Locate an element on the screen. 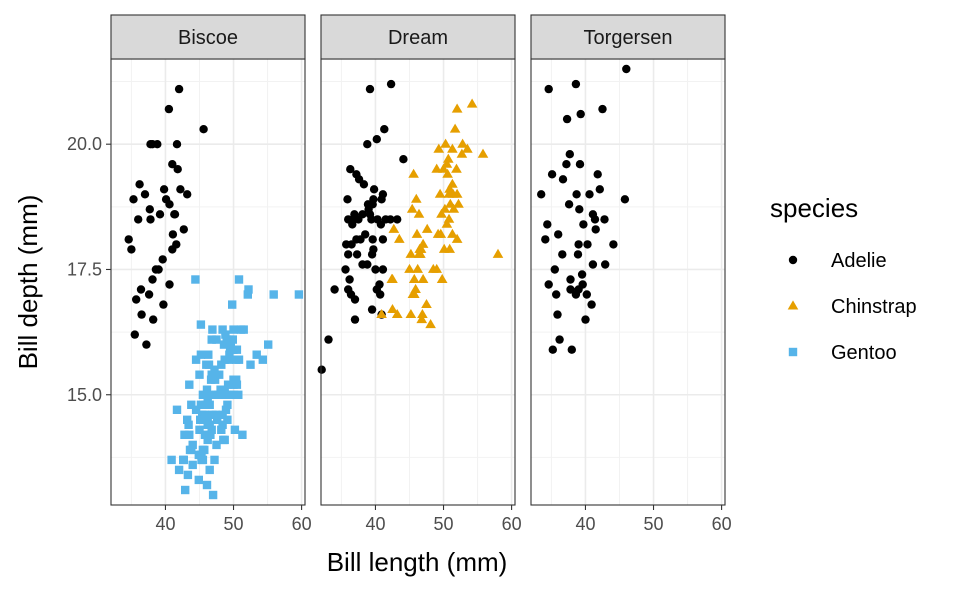  y-tick-label: 20.0 is located at coordinates (84, 144).